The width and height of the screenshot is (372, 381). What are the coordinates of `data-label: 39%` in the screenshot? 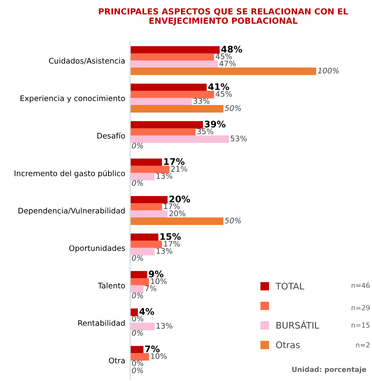 It's located at (215, 124).